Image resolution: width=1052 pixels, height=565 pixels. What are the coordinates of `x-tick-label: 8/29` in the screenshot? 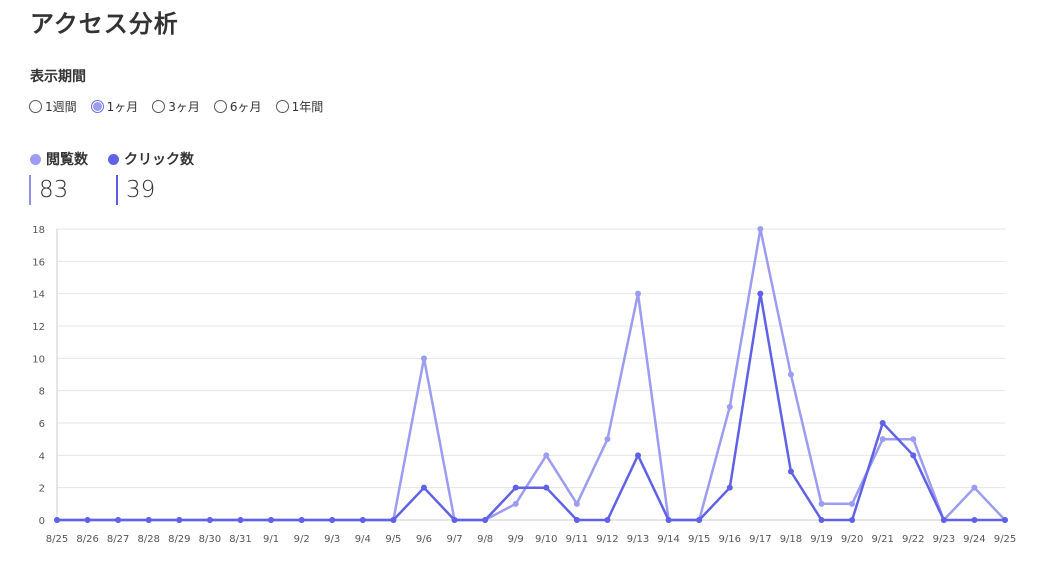 It's located at (179, 539).